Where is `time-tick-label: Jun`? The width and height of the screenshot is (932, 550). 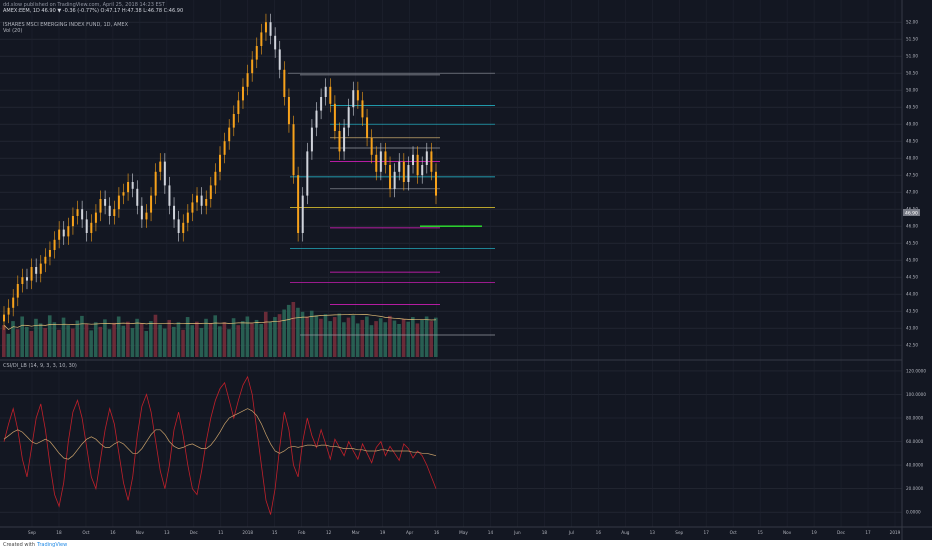 time-tick-label: Jun is located at coordinates (517, 532).